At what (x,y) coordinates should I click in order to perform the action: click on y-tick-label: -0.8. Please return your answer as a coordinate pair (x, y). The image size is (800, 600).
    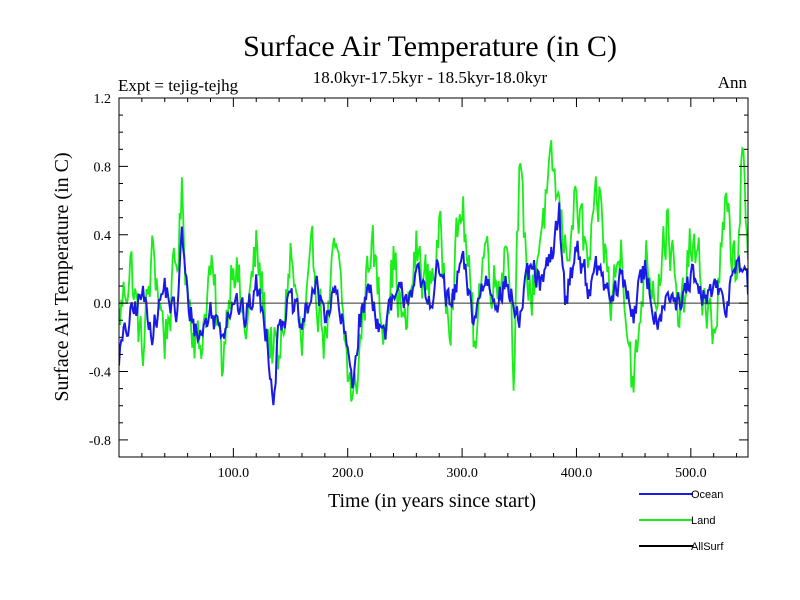
    Looking at the image, I should click on (100, 441).